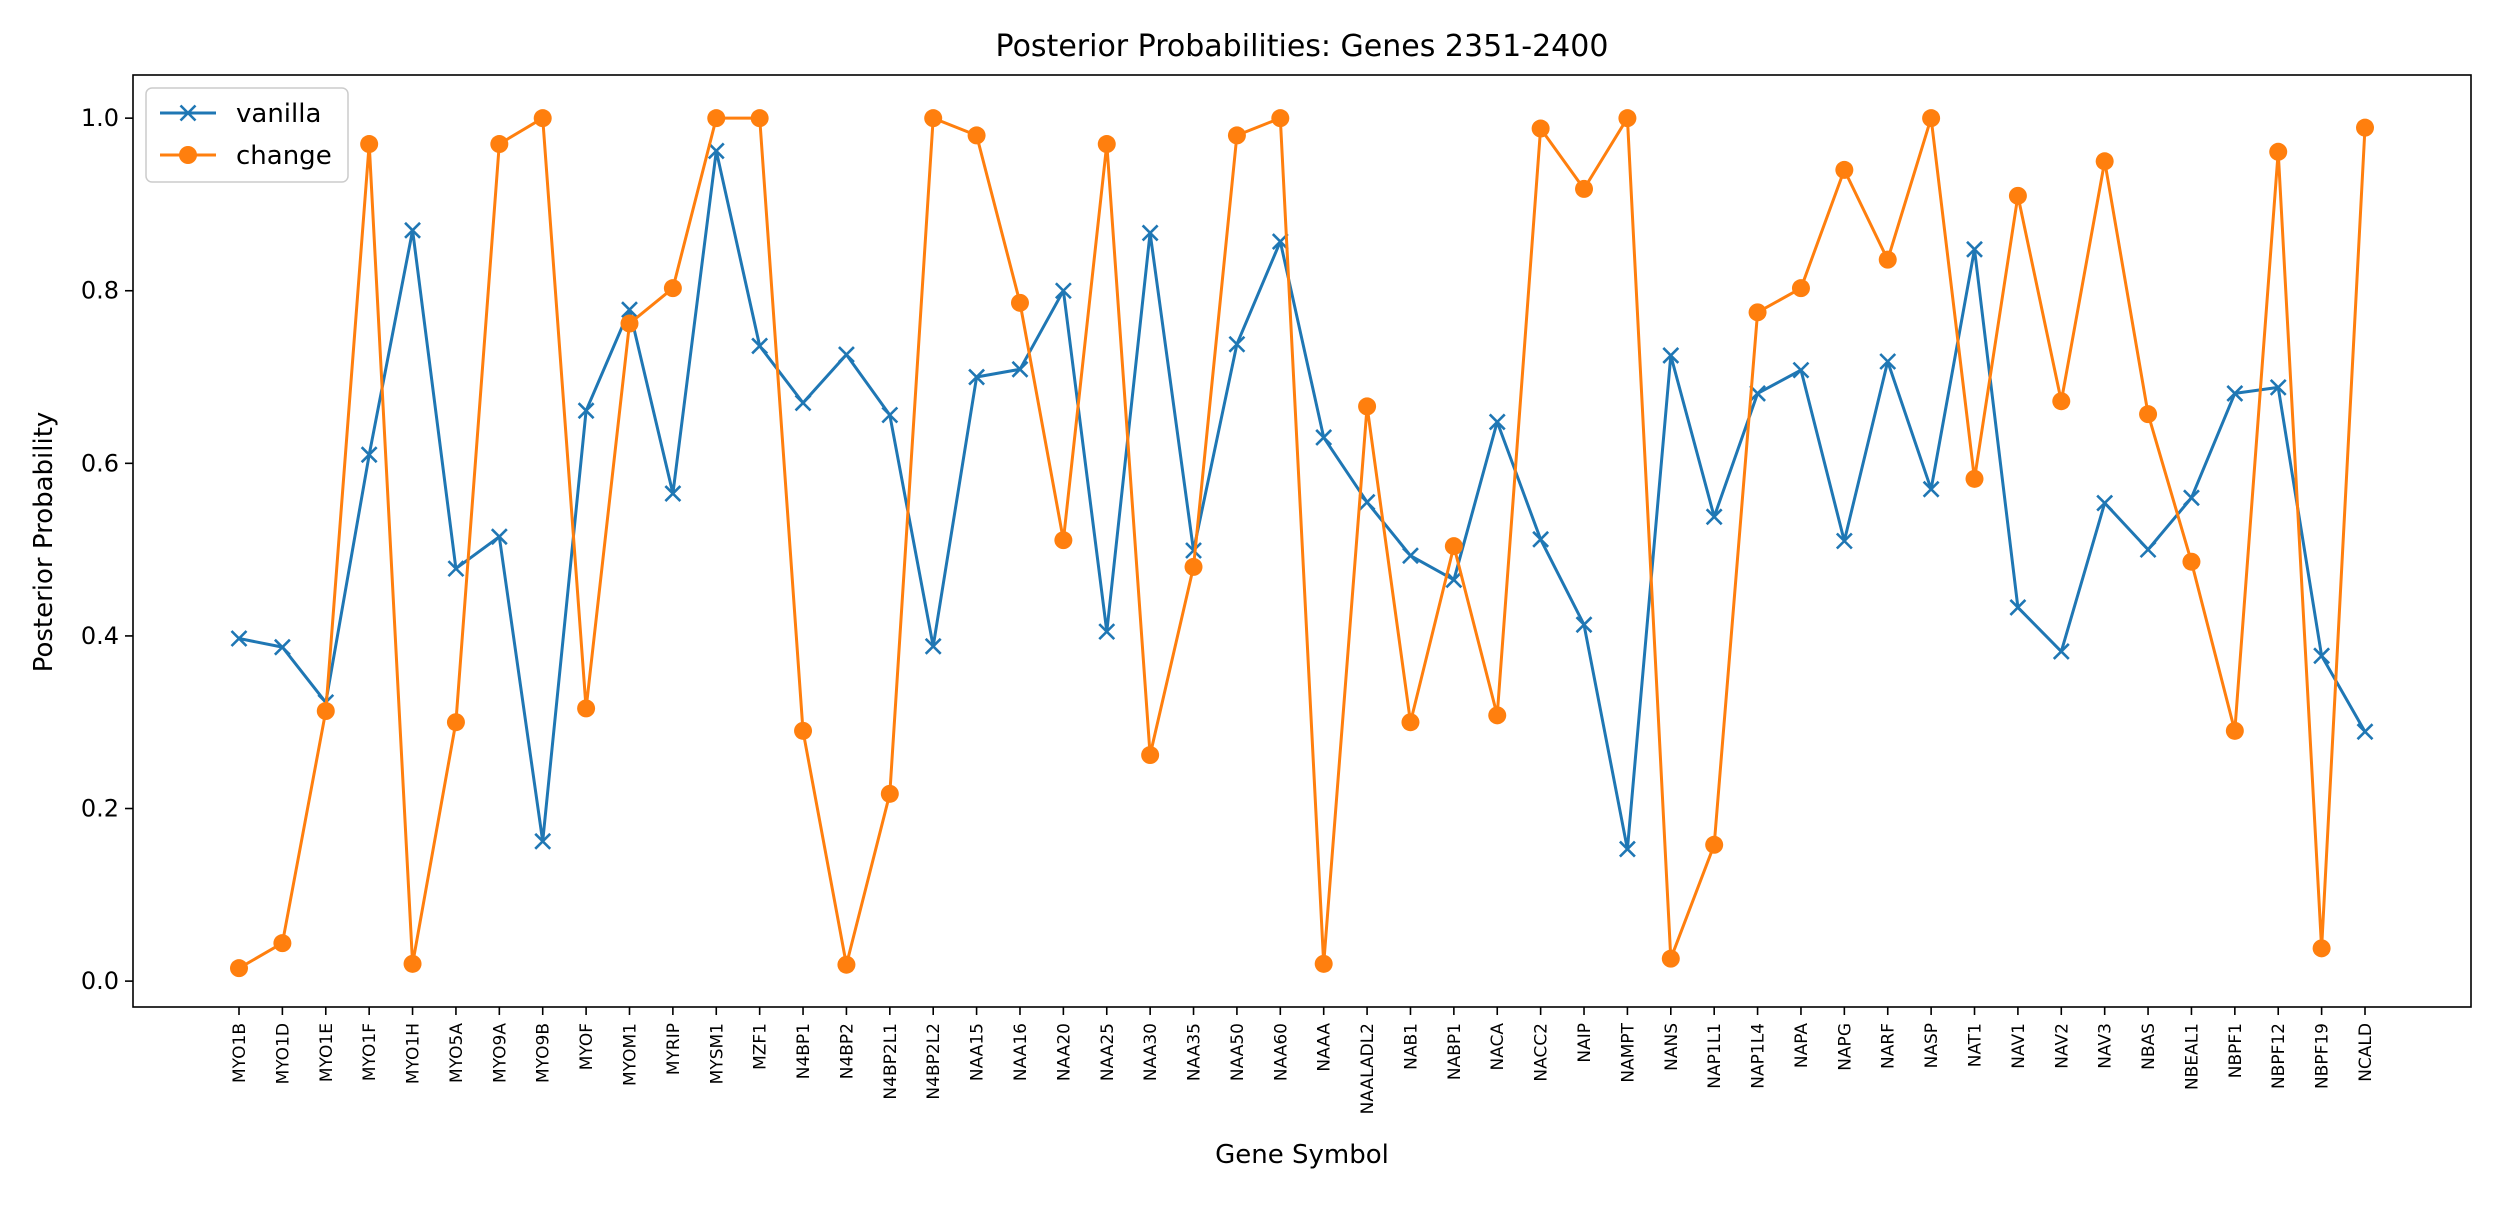 This screenshot has width=2500, height=1205. Describe the element at coordinates (370, 1052) in the screenshot. I see `x-tick-label: MYO1F` at that location.